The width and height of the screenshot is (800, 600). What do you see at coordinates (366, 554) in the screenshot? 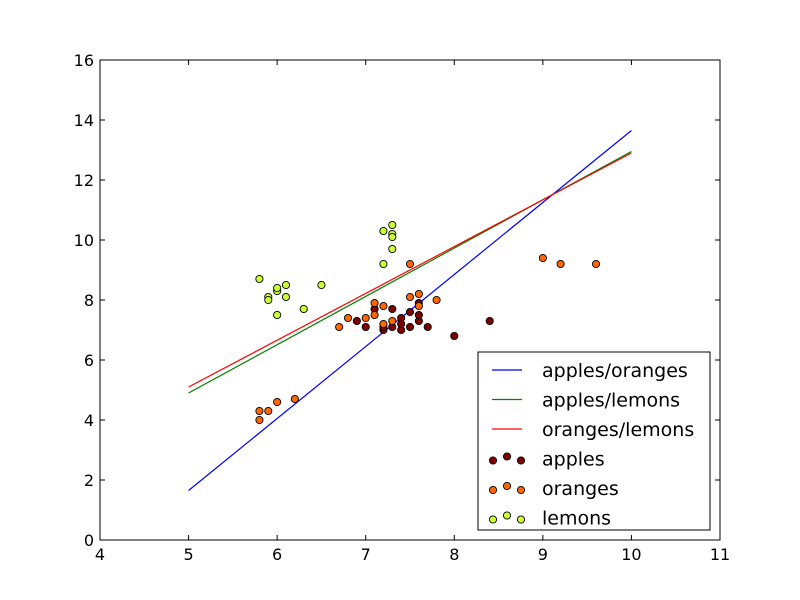
I see `x-tick-label-7: 7` at bounding box center [366, 554].